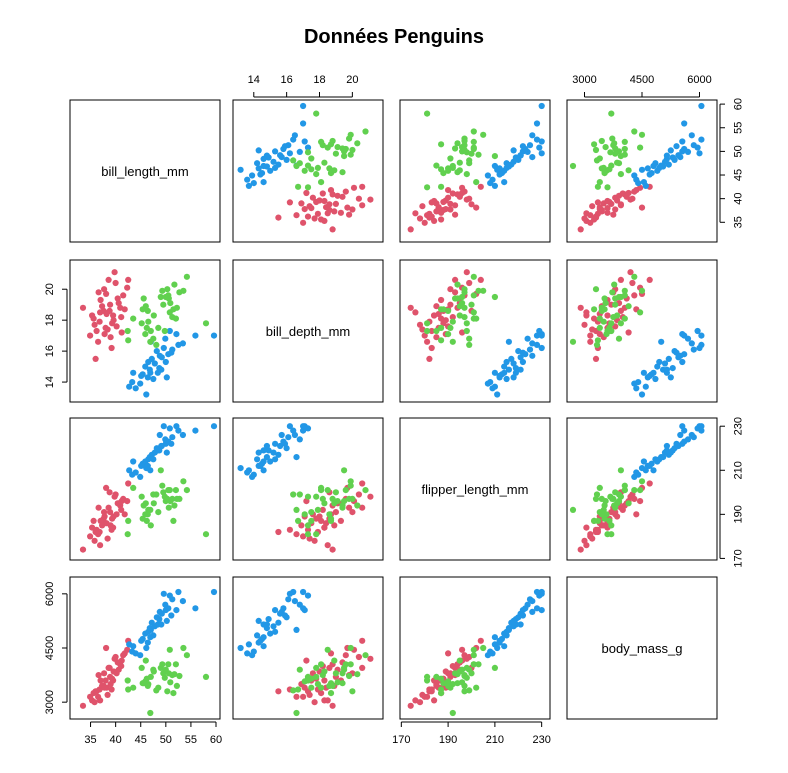 This screenshot has width=788, height=773. Describe the element at coordinates (141, 465) in the screenshot. I see `point-s1-26-r2-c0` at that location.